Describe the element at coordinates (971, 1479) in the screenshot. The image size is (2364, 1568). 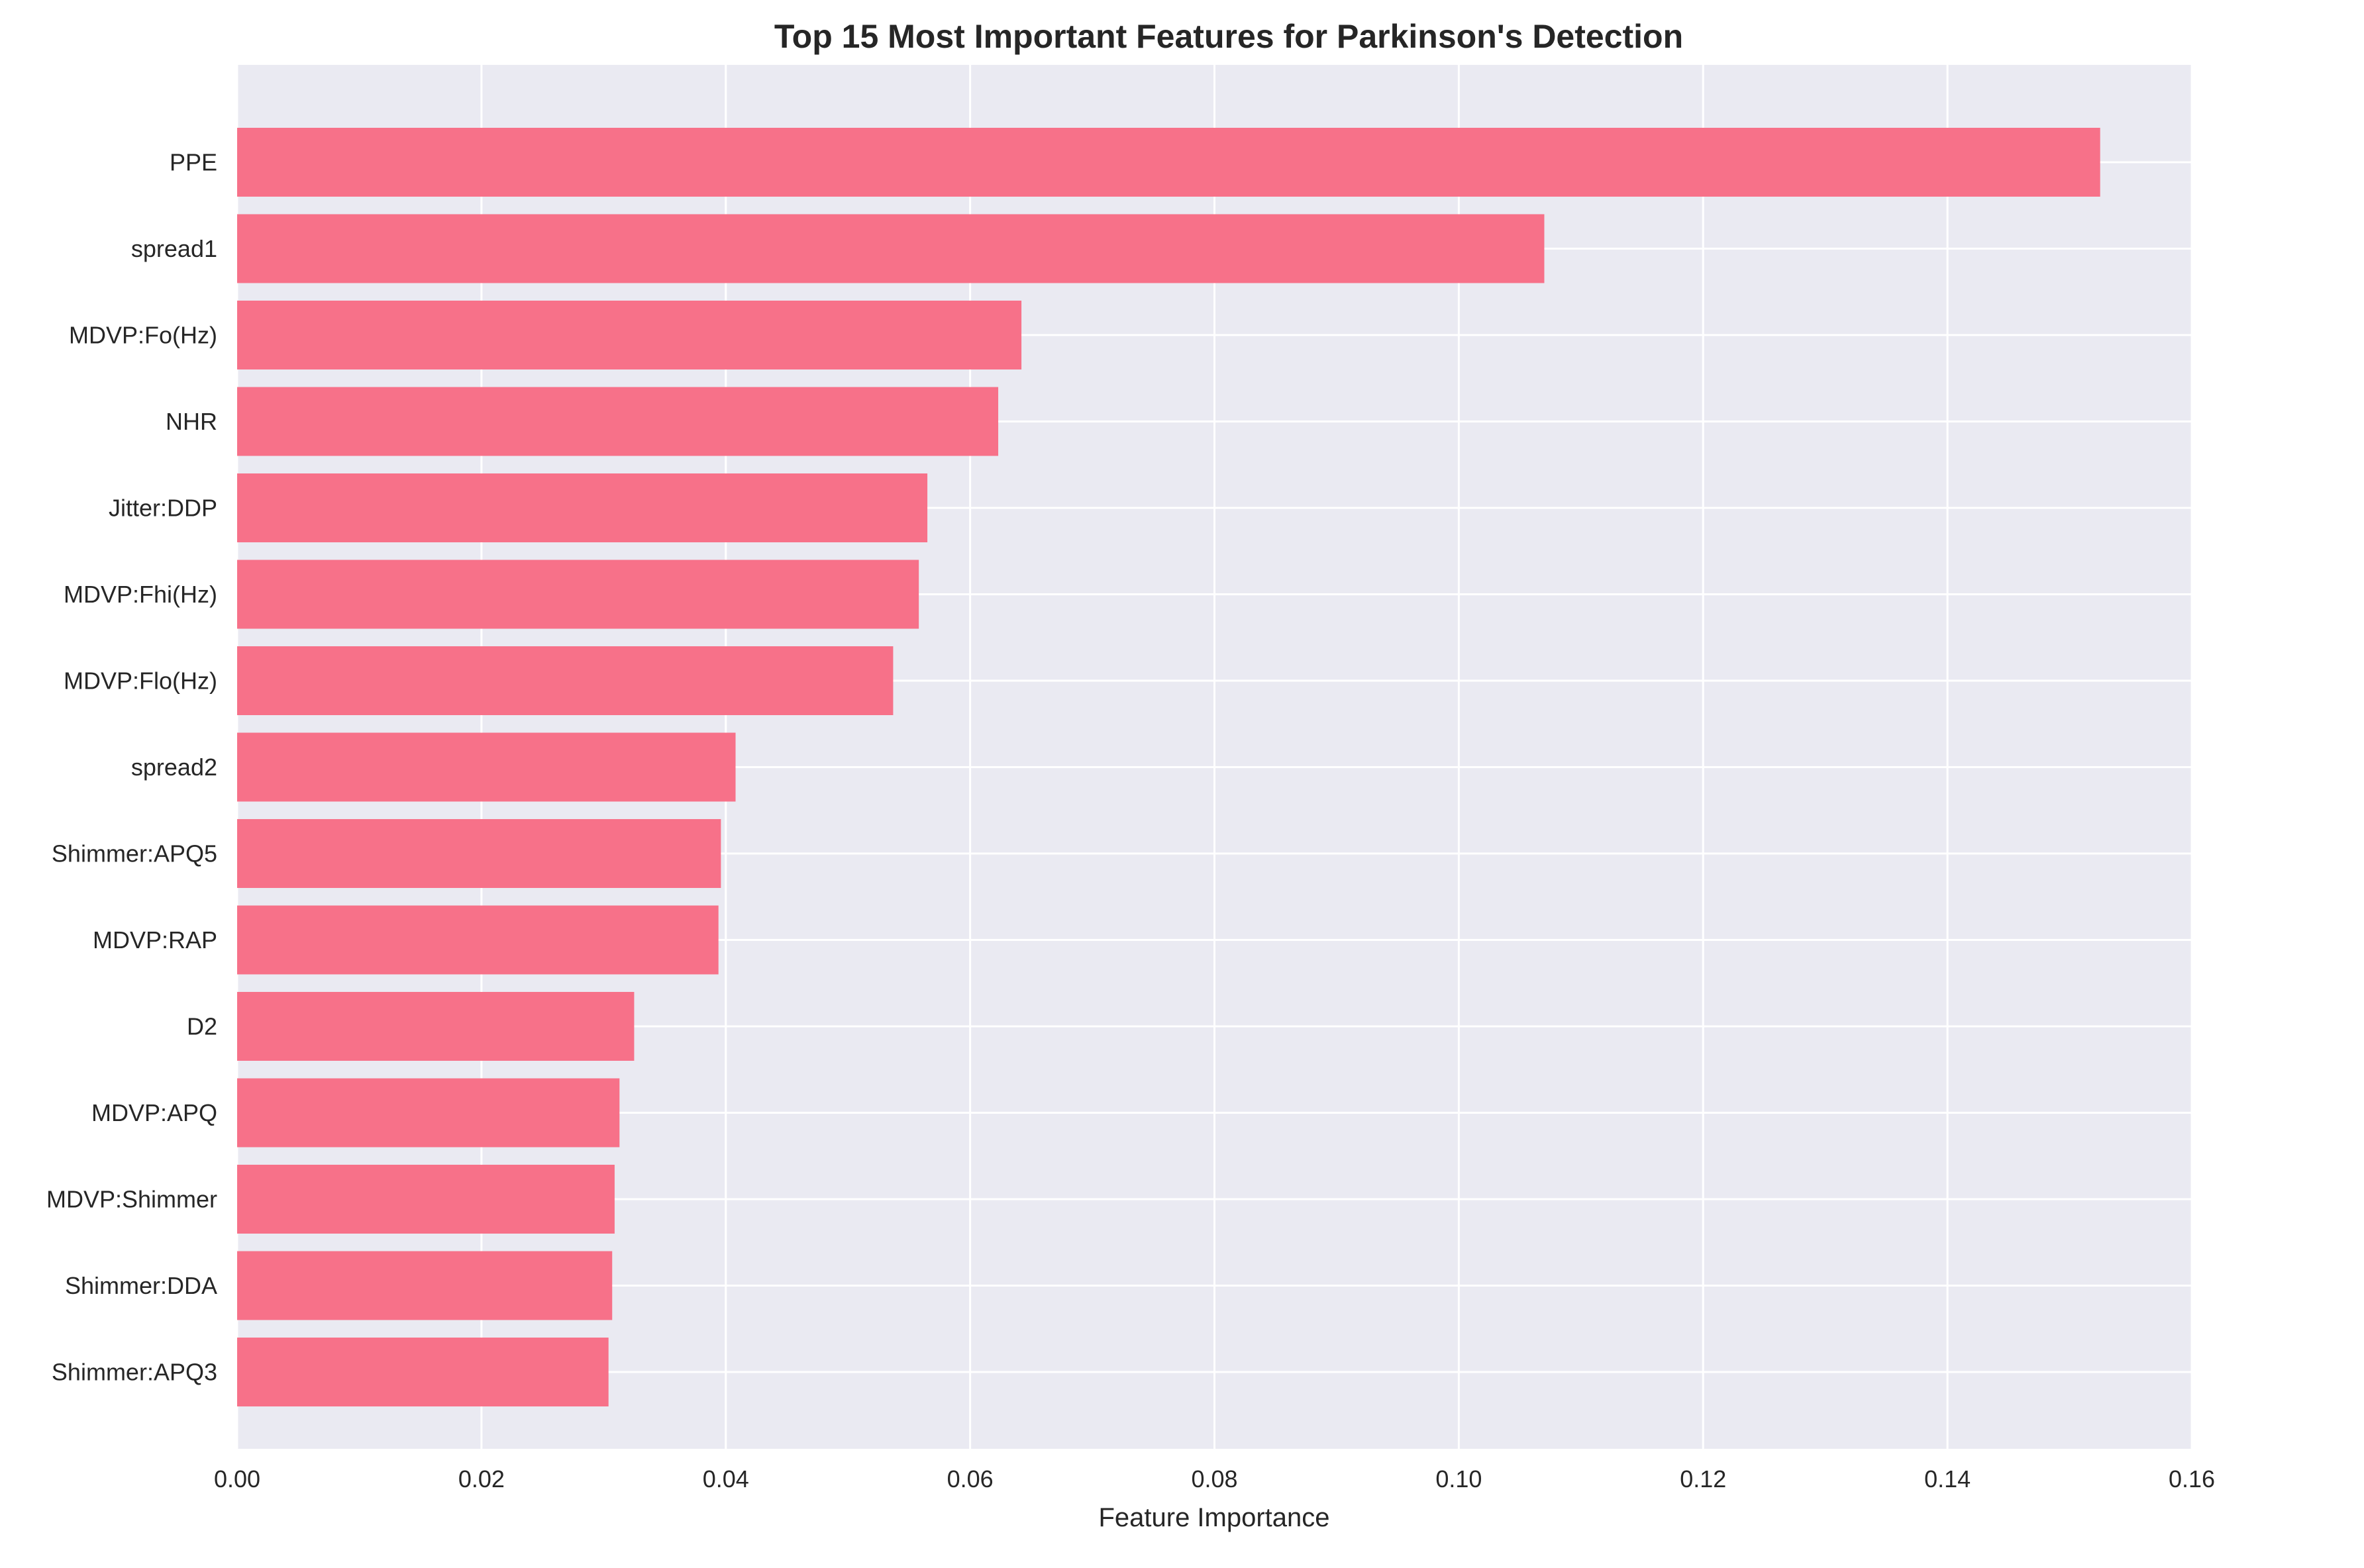
I see `x-tick-label: 0.06` at that location.